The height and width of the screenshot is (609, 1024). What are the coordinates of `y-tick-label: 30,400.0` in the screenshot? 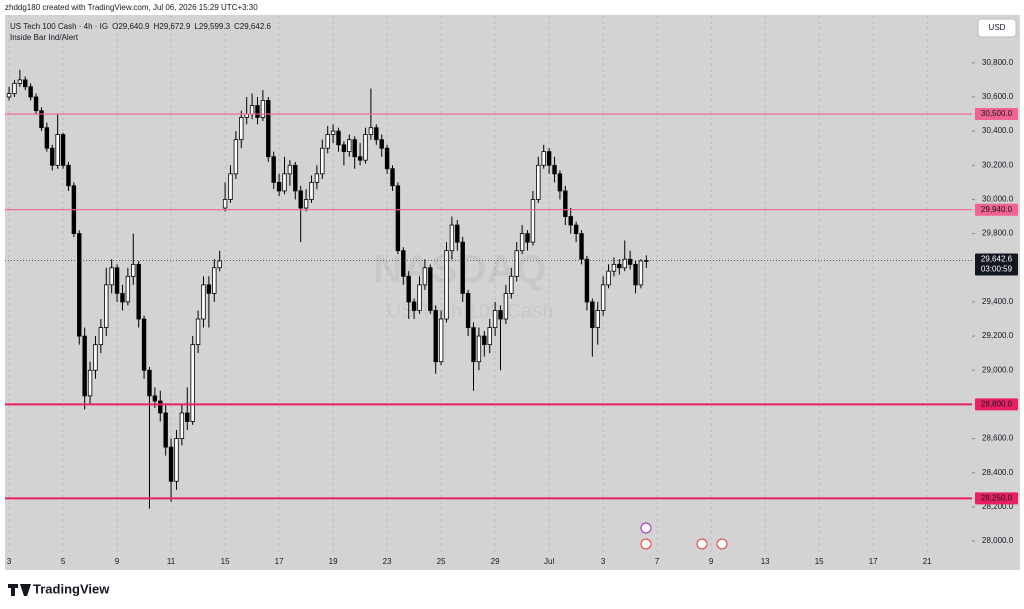 It's located at (998, 130).